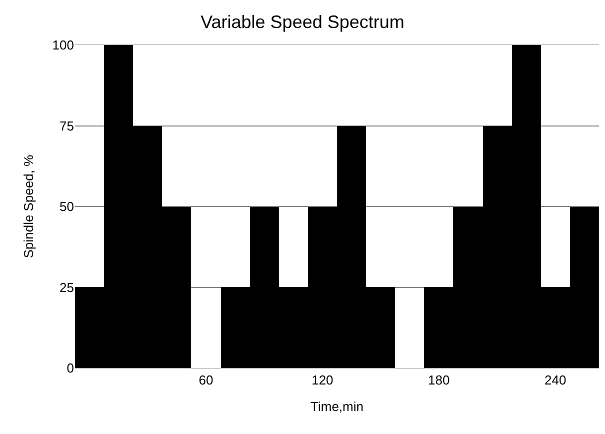 This screenshot has height=434, width=605. I want to click on x-axis-title: Time,min, so click(337, 406).